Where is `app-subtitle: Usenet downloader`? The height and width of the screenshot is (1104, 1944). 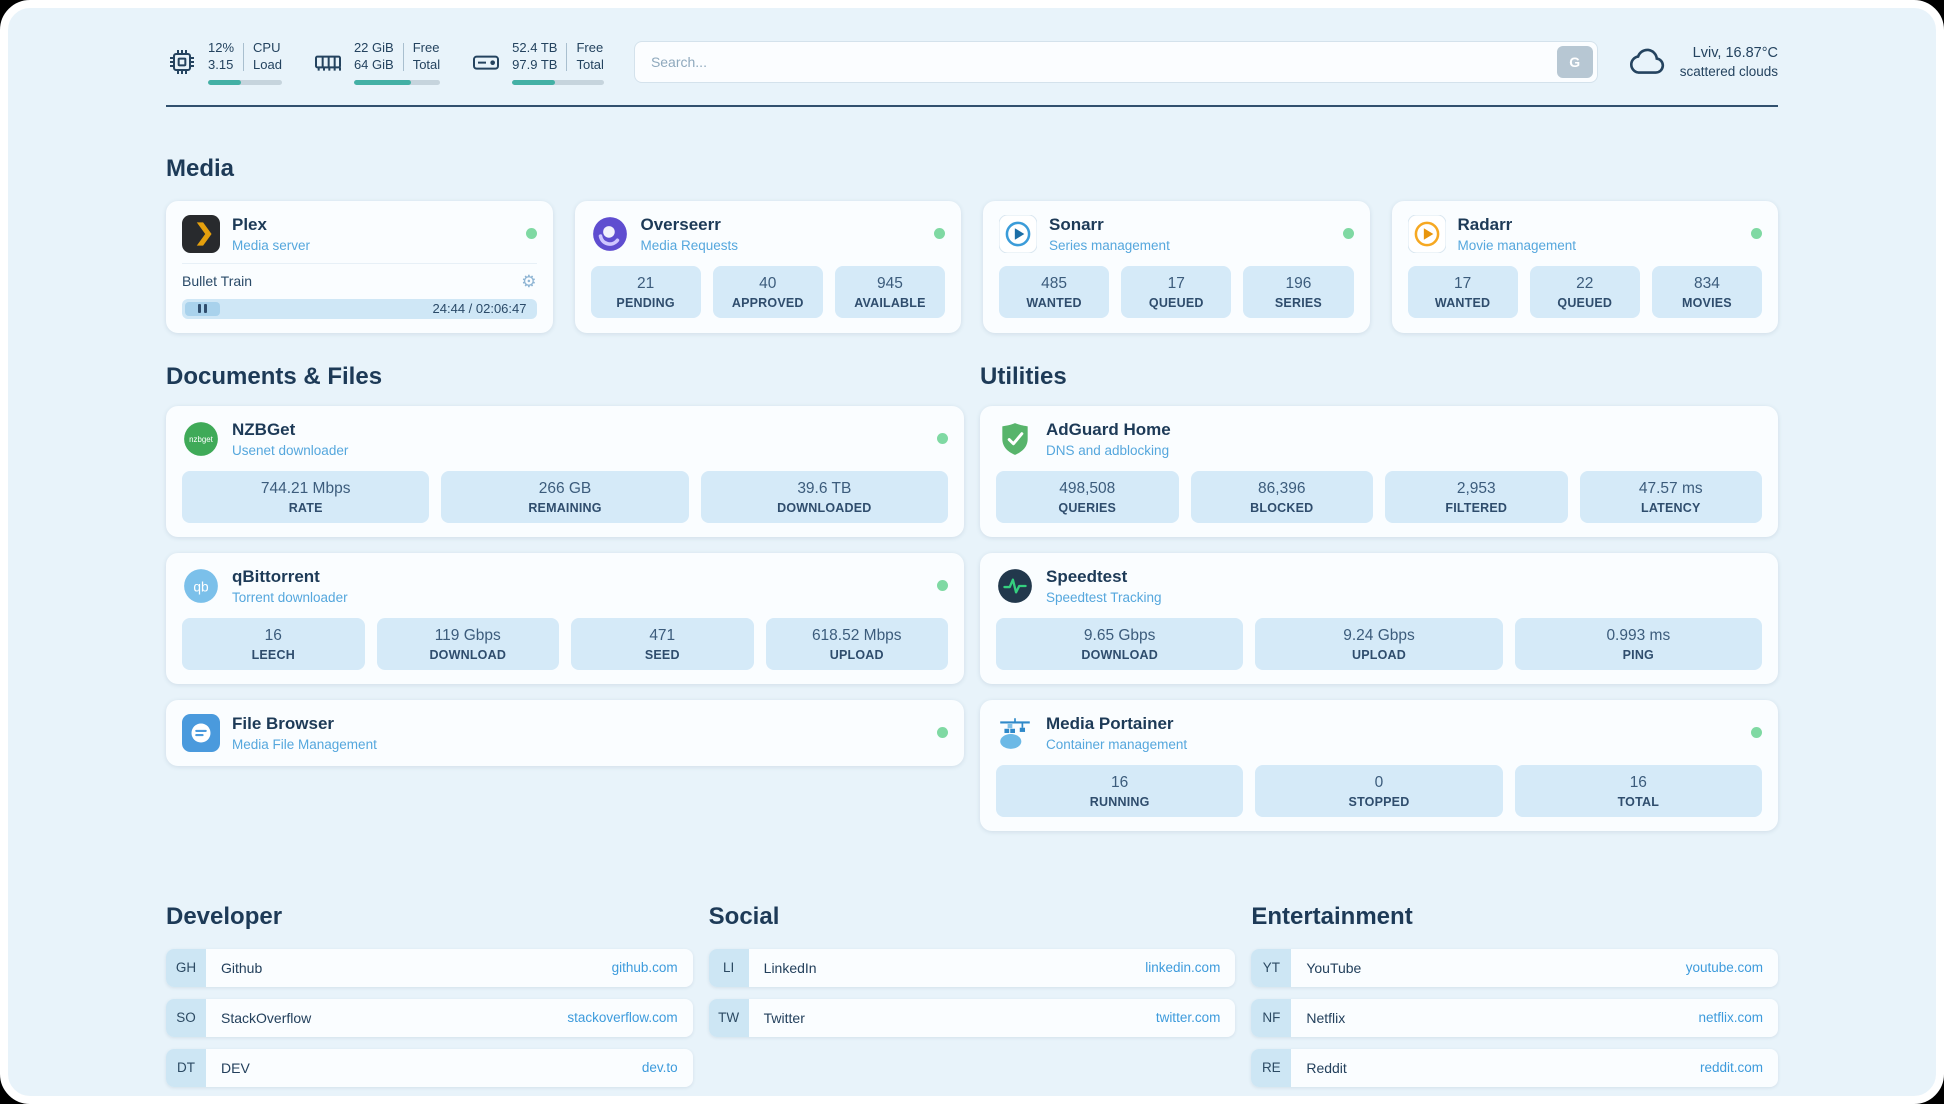 app-subtitle: Usenet downloader is located at coordinates (290, 450).